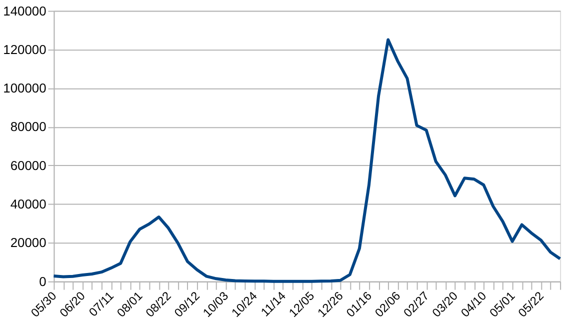 This screenshot has width=571, height=329. I want to click on y-tick-label: 120000, so click(24, 49).